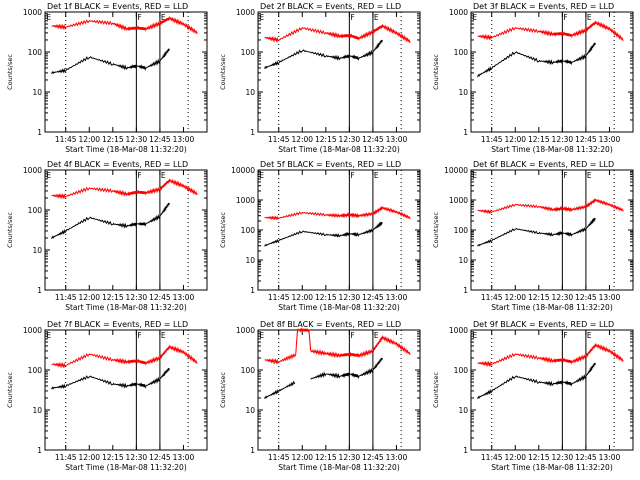 The width and height of the screenshot is (640, 480). What do you see at coordinates (330, 164) in the screenshot?
I see `chart-title: Det 5f BLACK = Events, RED = LLD` at bounding box center [330, 164].